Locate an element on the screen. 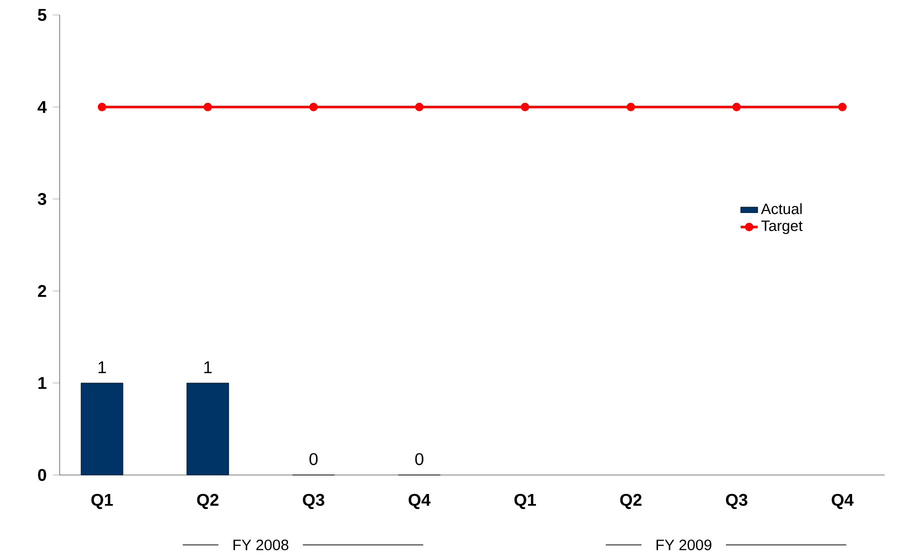 The width and height of the screenshot is (904, 553). y-tick-label: 3 is located at coordinates (42, 199).